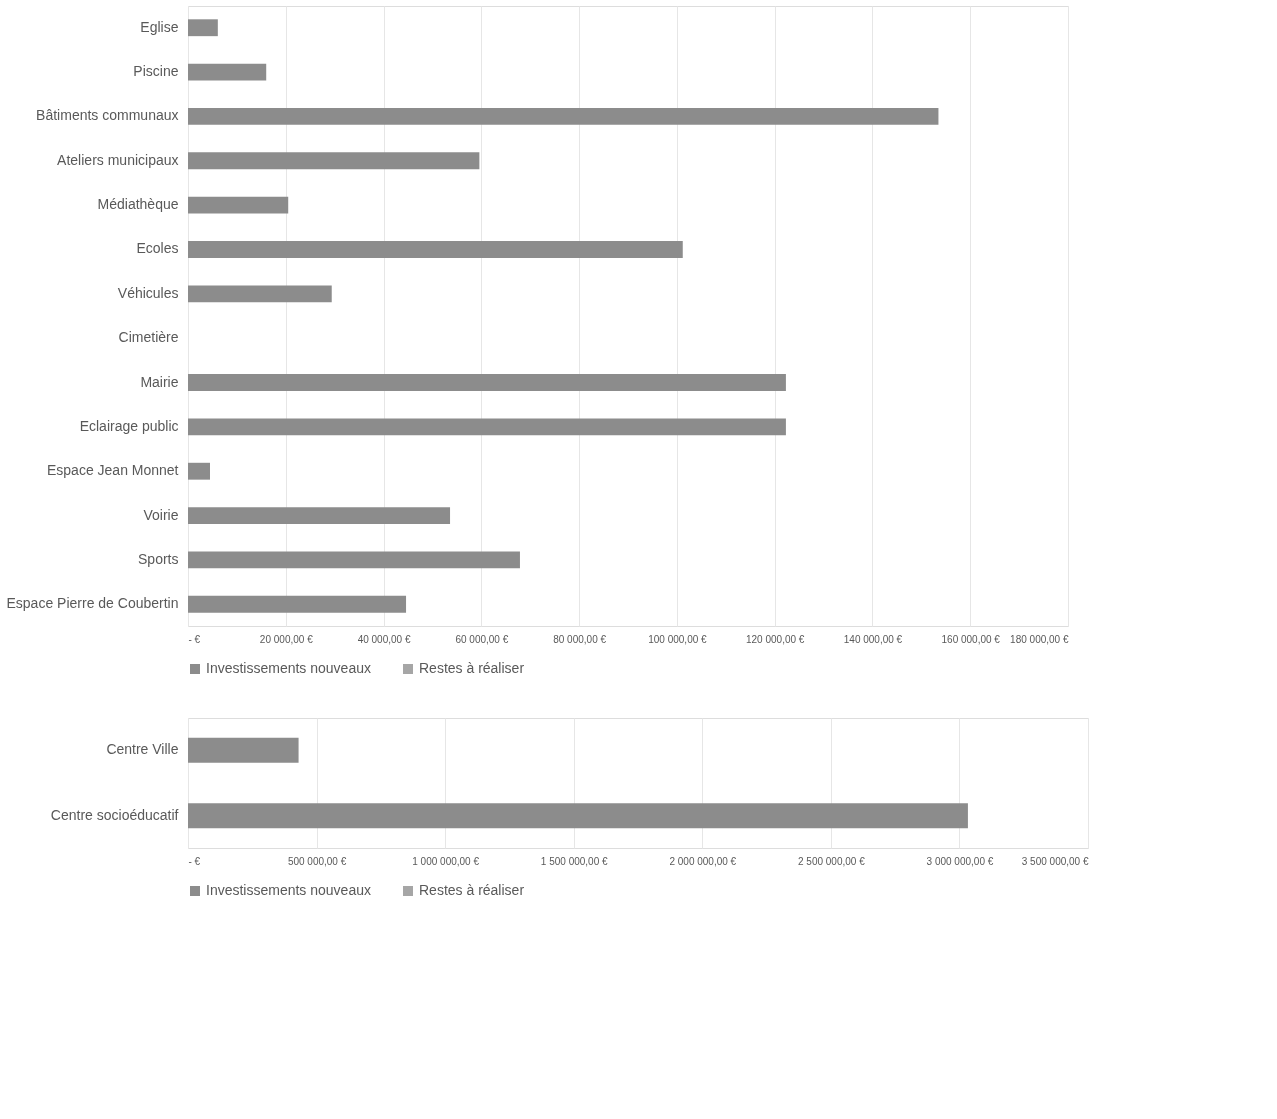  I want to click on x-tick-label: 2 000 000,00 €, so click(703, 861).